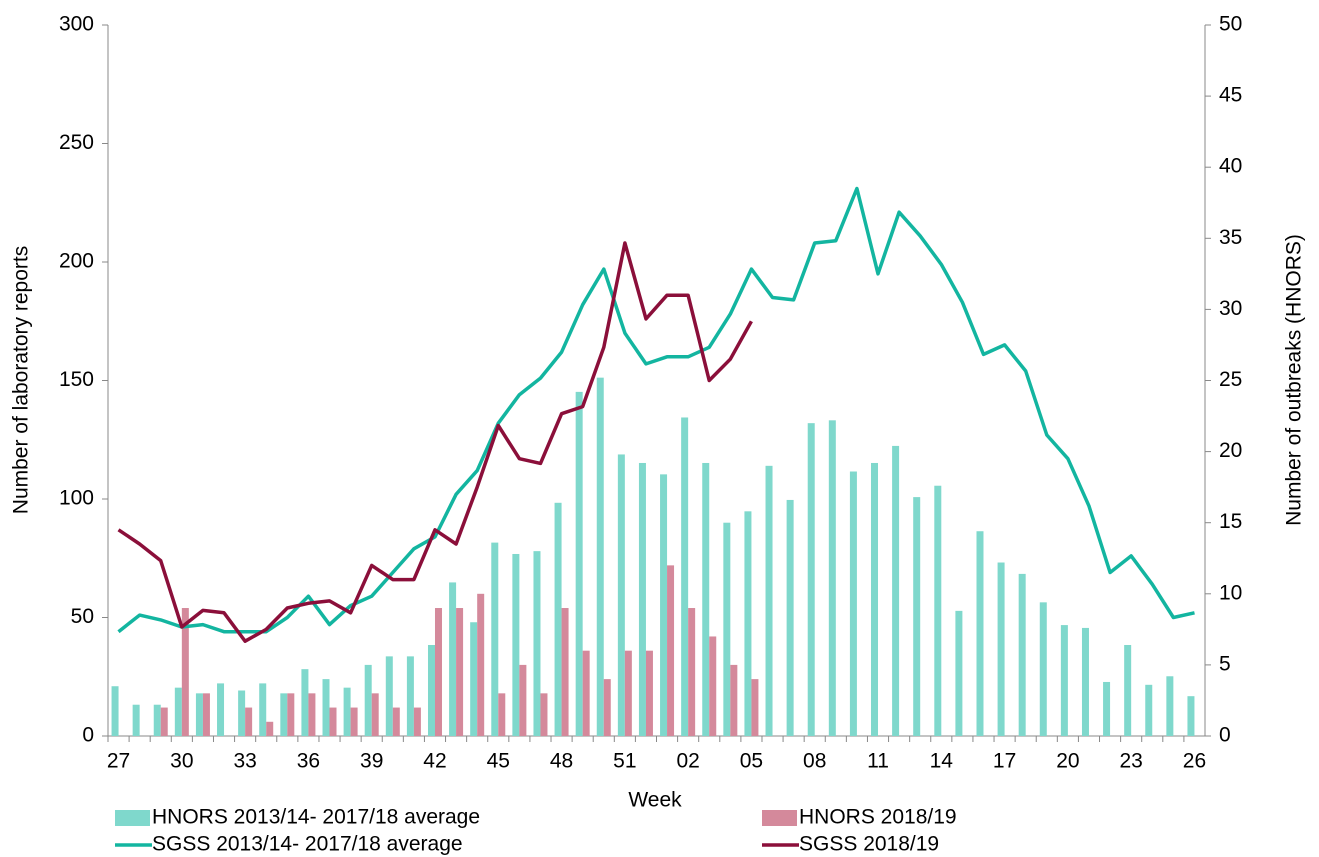 The image size is (1319, 857). What do you see at coordinates (1230, 521) in the screenshot?
I see `y2-tick-label: 15` at bounding box center [1230, 521].